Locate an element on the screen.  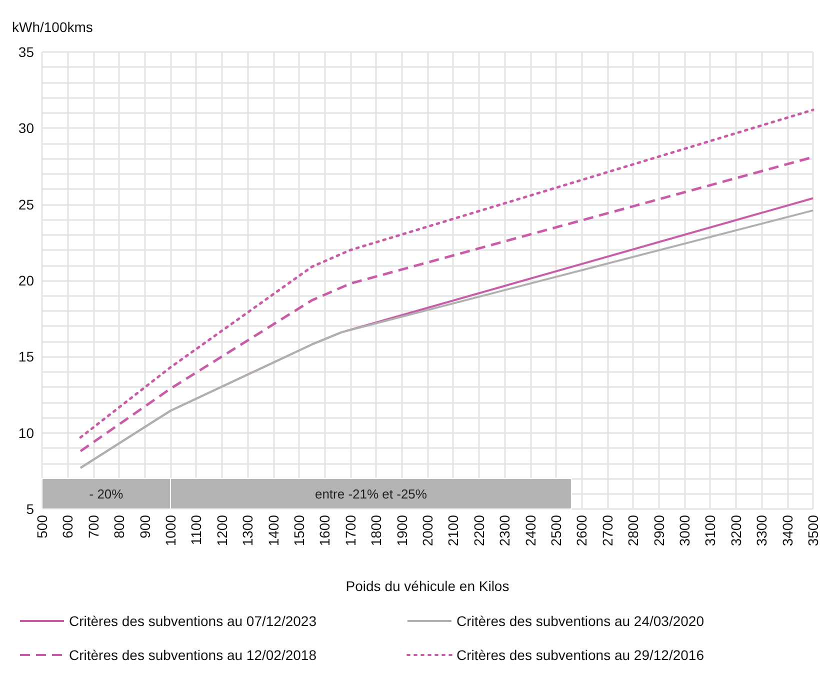
x-tick-label: 1800 is located at coordinates (376, 530).